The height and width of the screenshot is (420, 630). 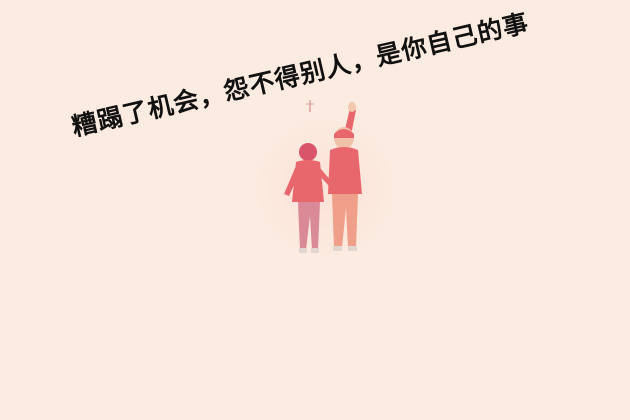 I want to click on man-legs, so click(x=345, y=221).